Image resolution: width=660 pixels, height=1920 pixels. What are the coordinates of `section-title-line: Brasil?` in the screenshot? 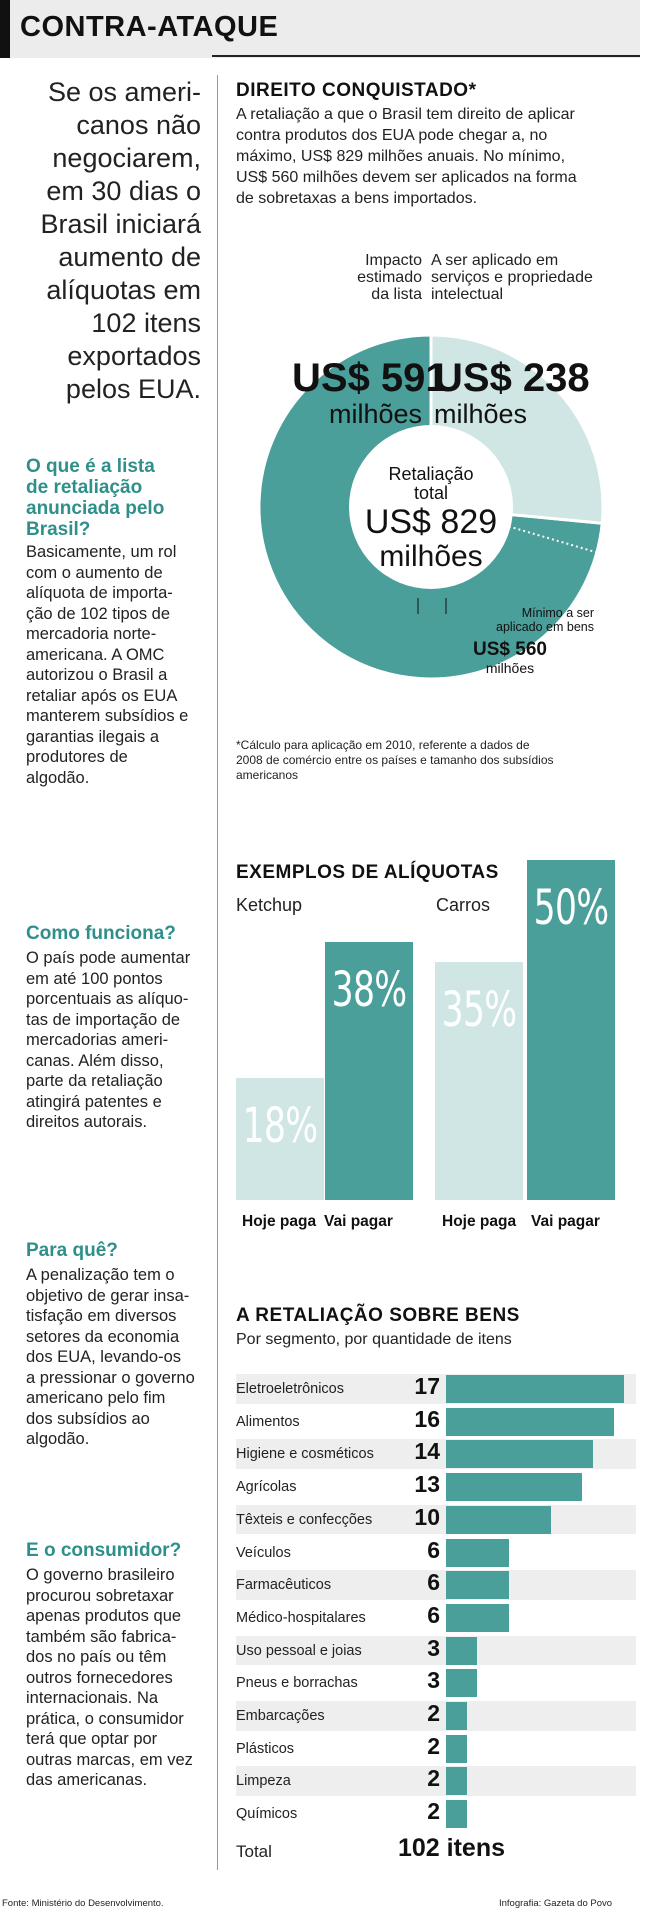 It's located at (58, 529).